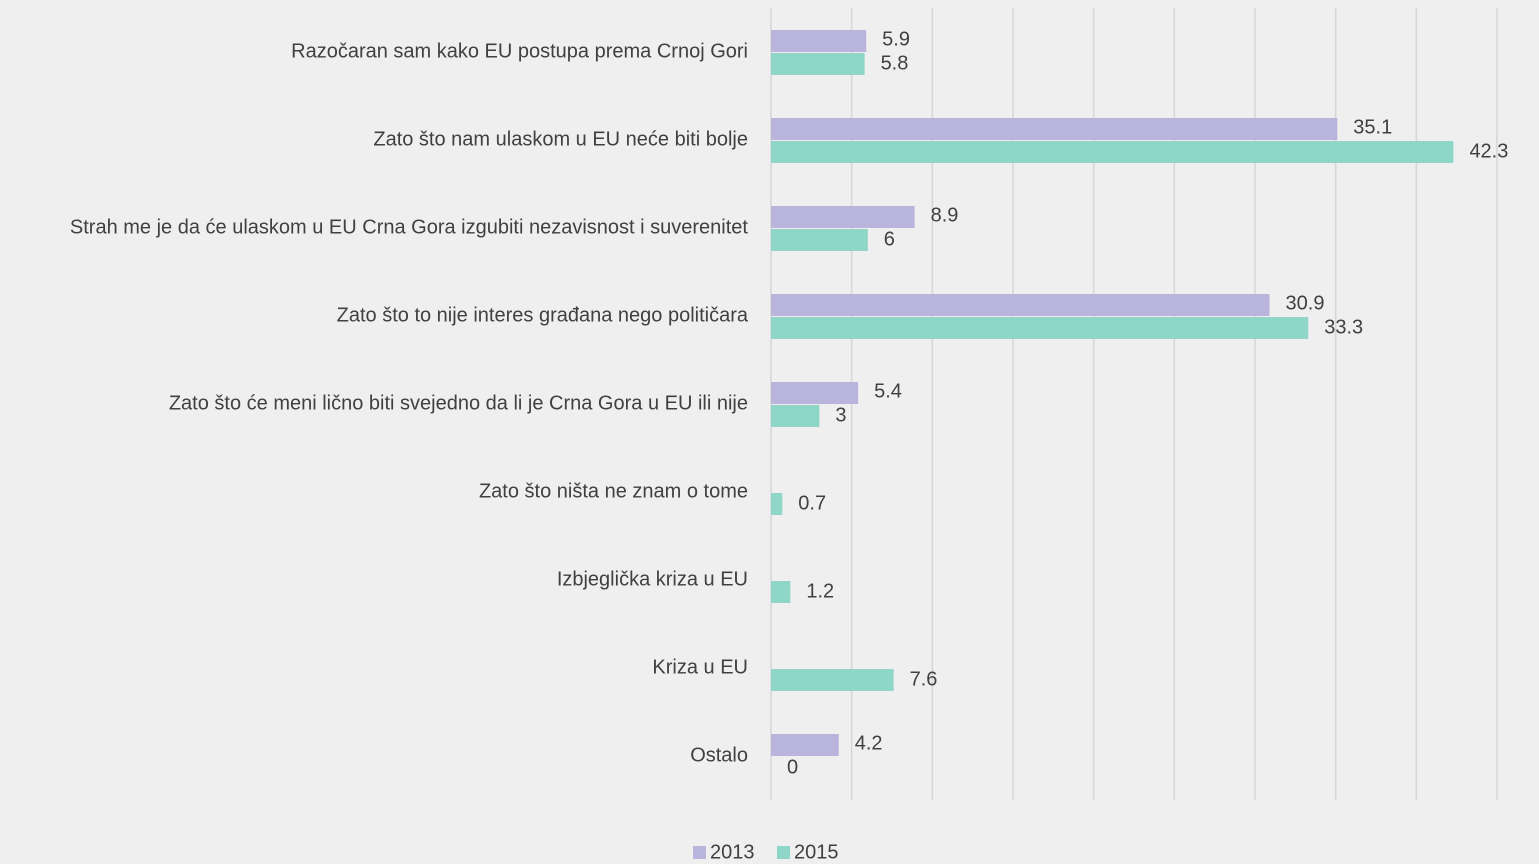 This screenshot has height=864, width=1539. What do you see at coordinates (613, 491) in the screenshot?
I see `category-label: Zato što ništa ne znam o tome` at bounding box center [613, 491].